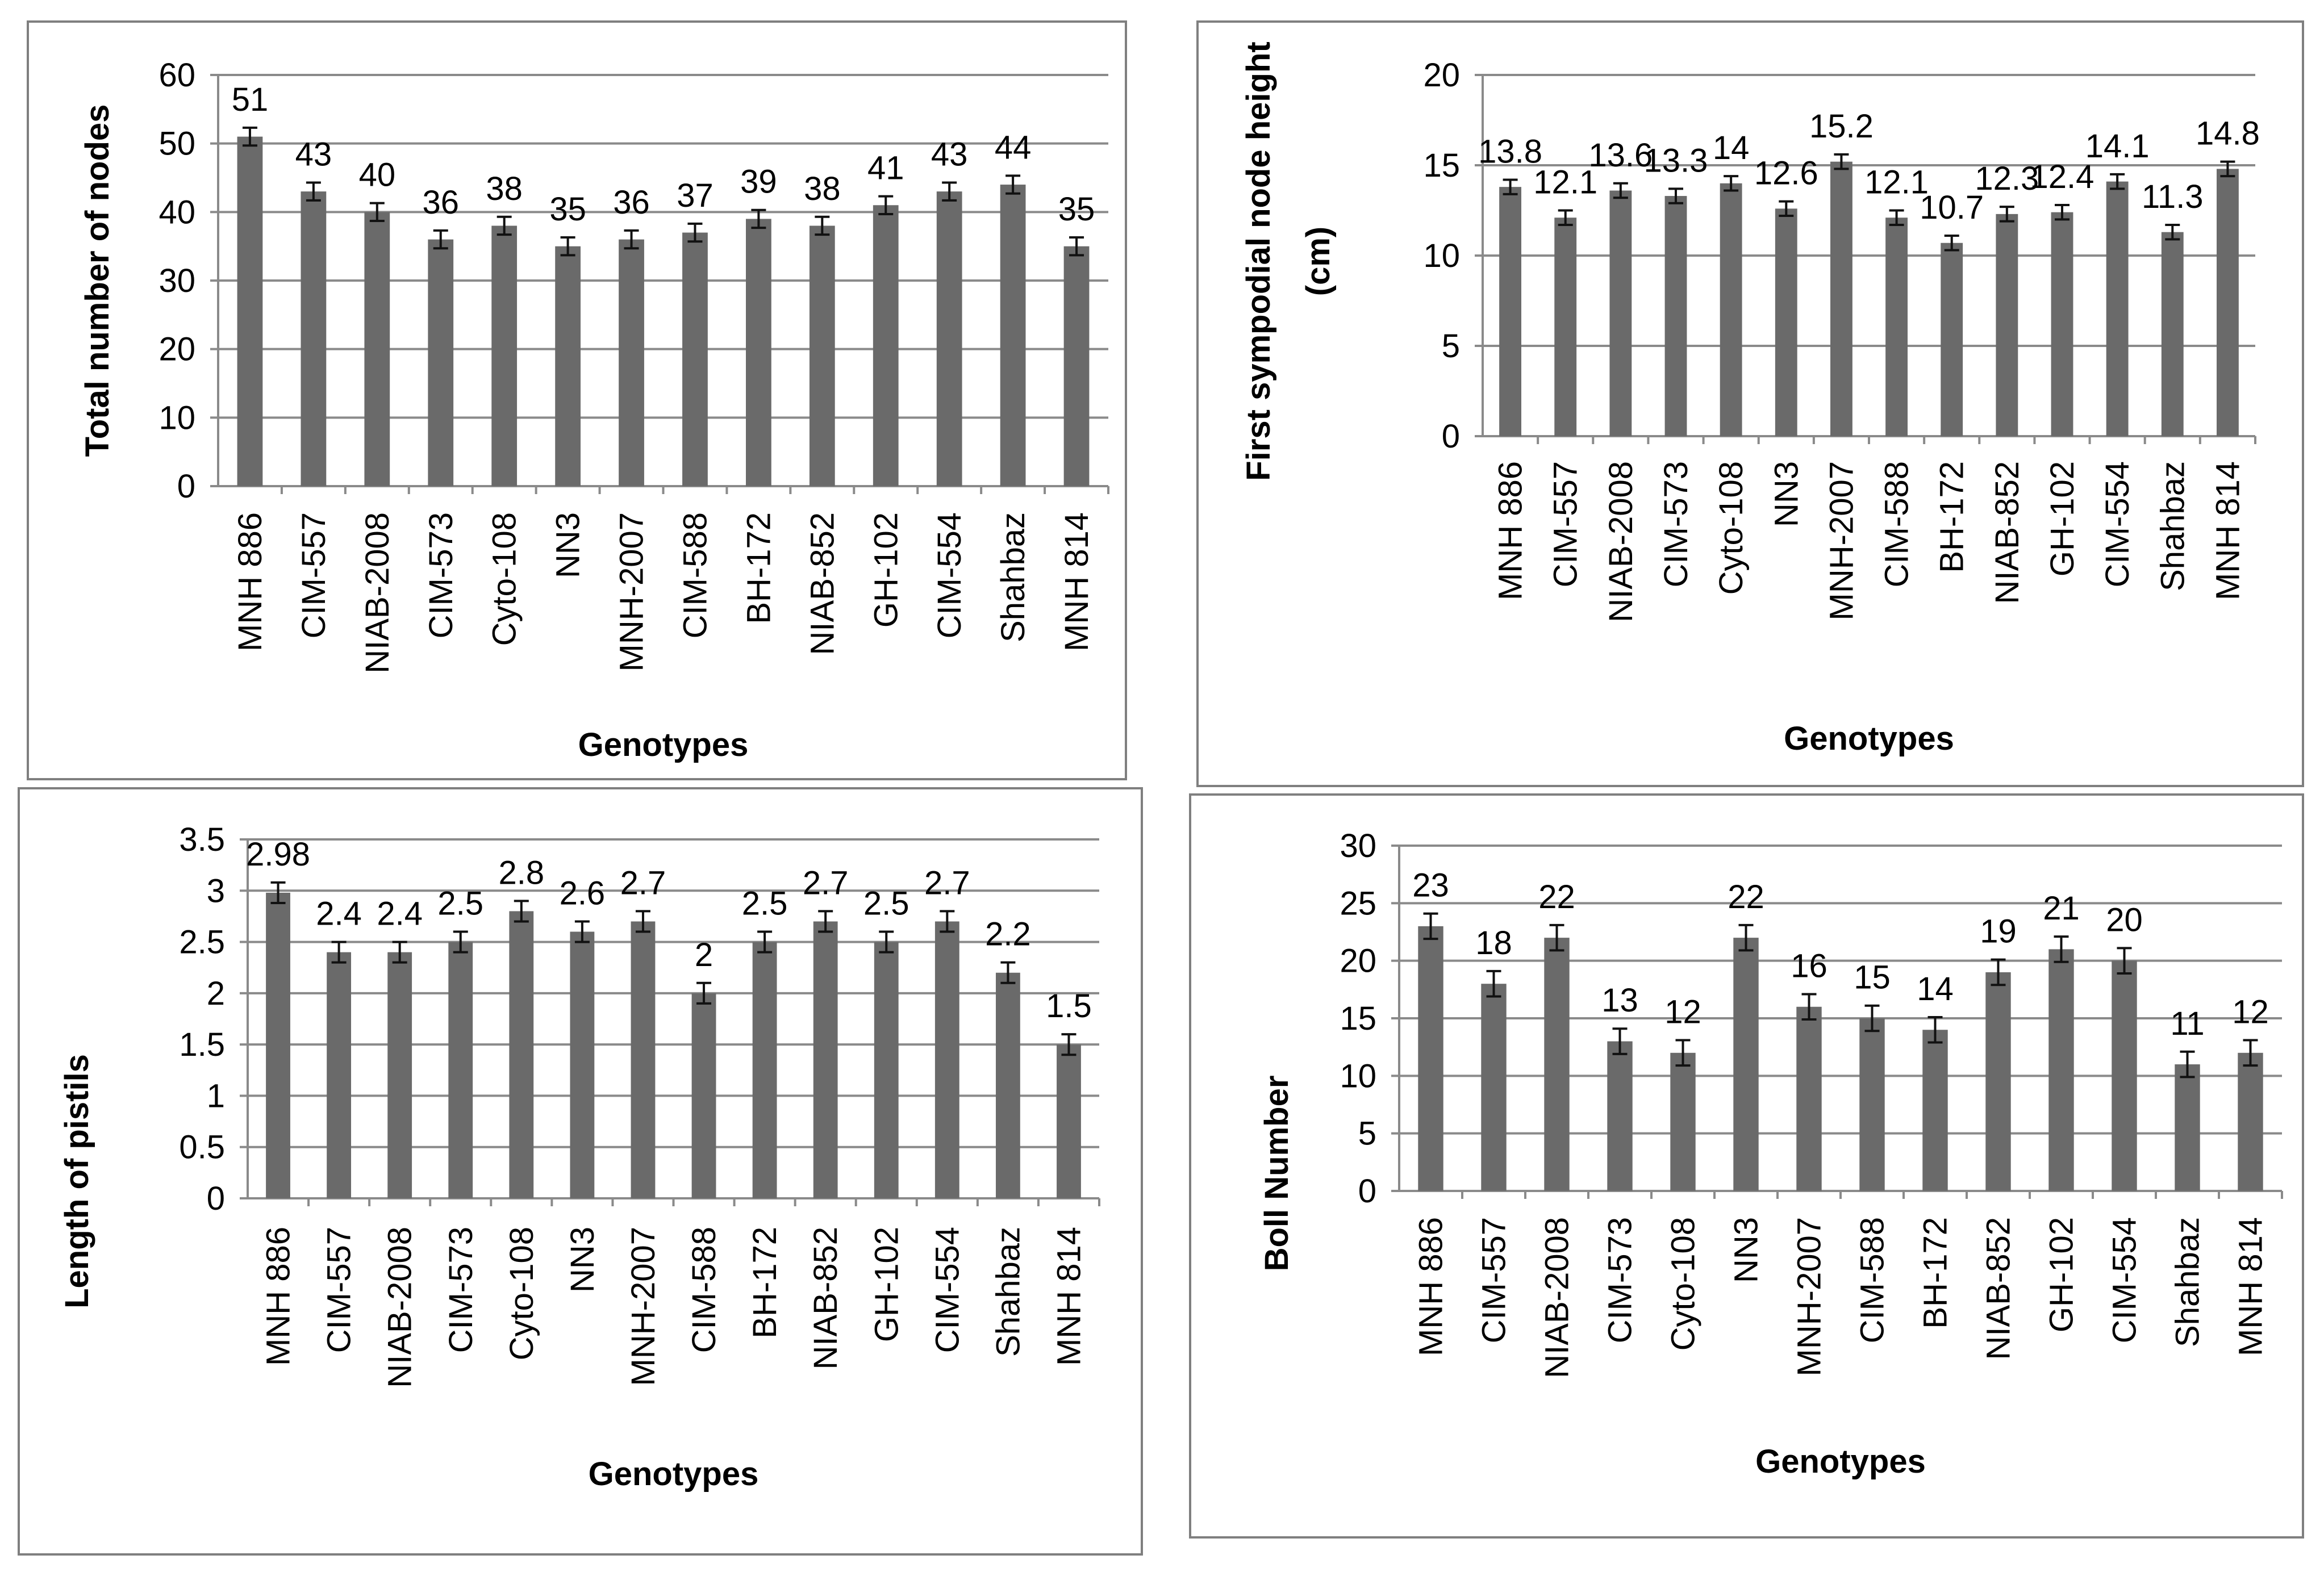  What do you see at coordinates (1842, 126) in the screenshot?
I see `data-label: 15.2` at bounding box center [1842, 126].